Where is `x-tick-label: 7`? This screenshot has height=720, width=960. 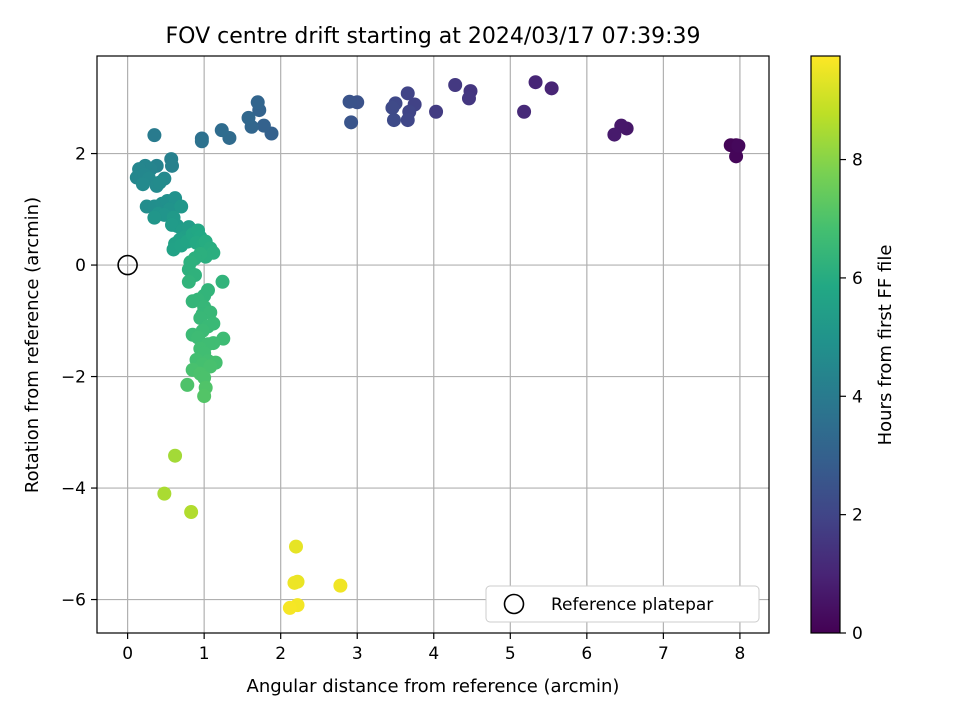
x-tick-label: 7 is located at coordinates (663, 654).